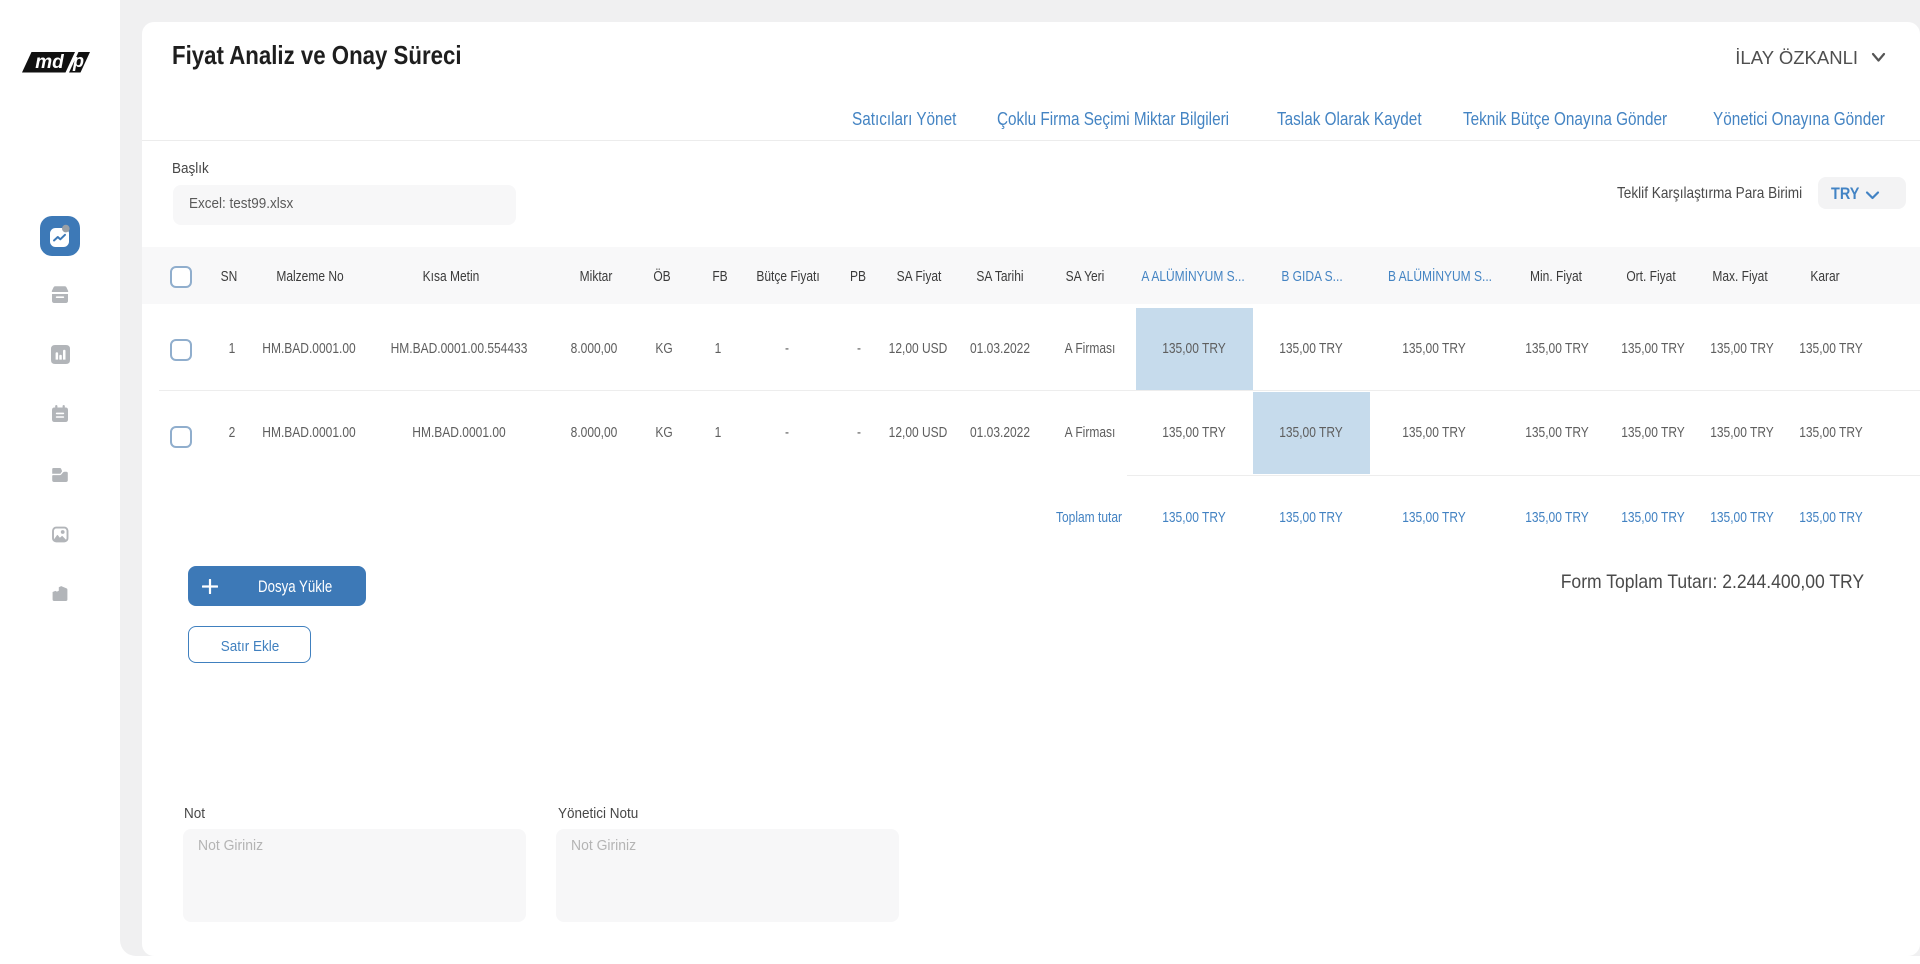 The image size is (1920, 964). What do you see at coordinates (49, 62) in the screenshot?
I see `svg-text: md` at bounding box center [49, 62].